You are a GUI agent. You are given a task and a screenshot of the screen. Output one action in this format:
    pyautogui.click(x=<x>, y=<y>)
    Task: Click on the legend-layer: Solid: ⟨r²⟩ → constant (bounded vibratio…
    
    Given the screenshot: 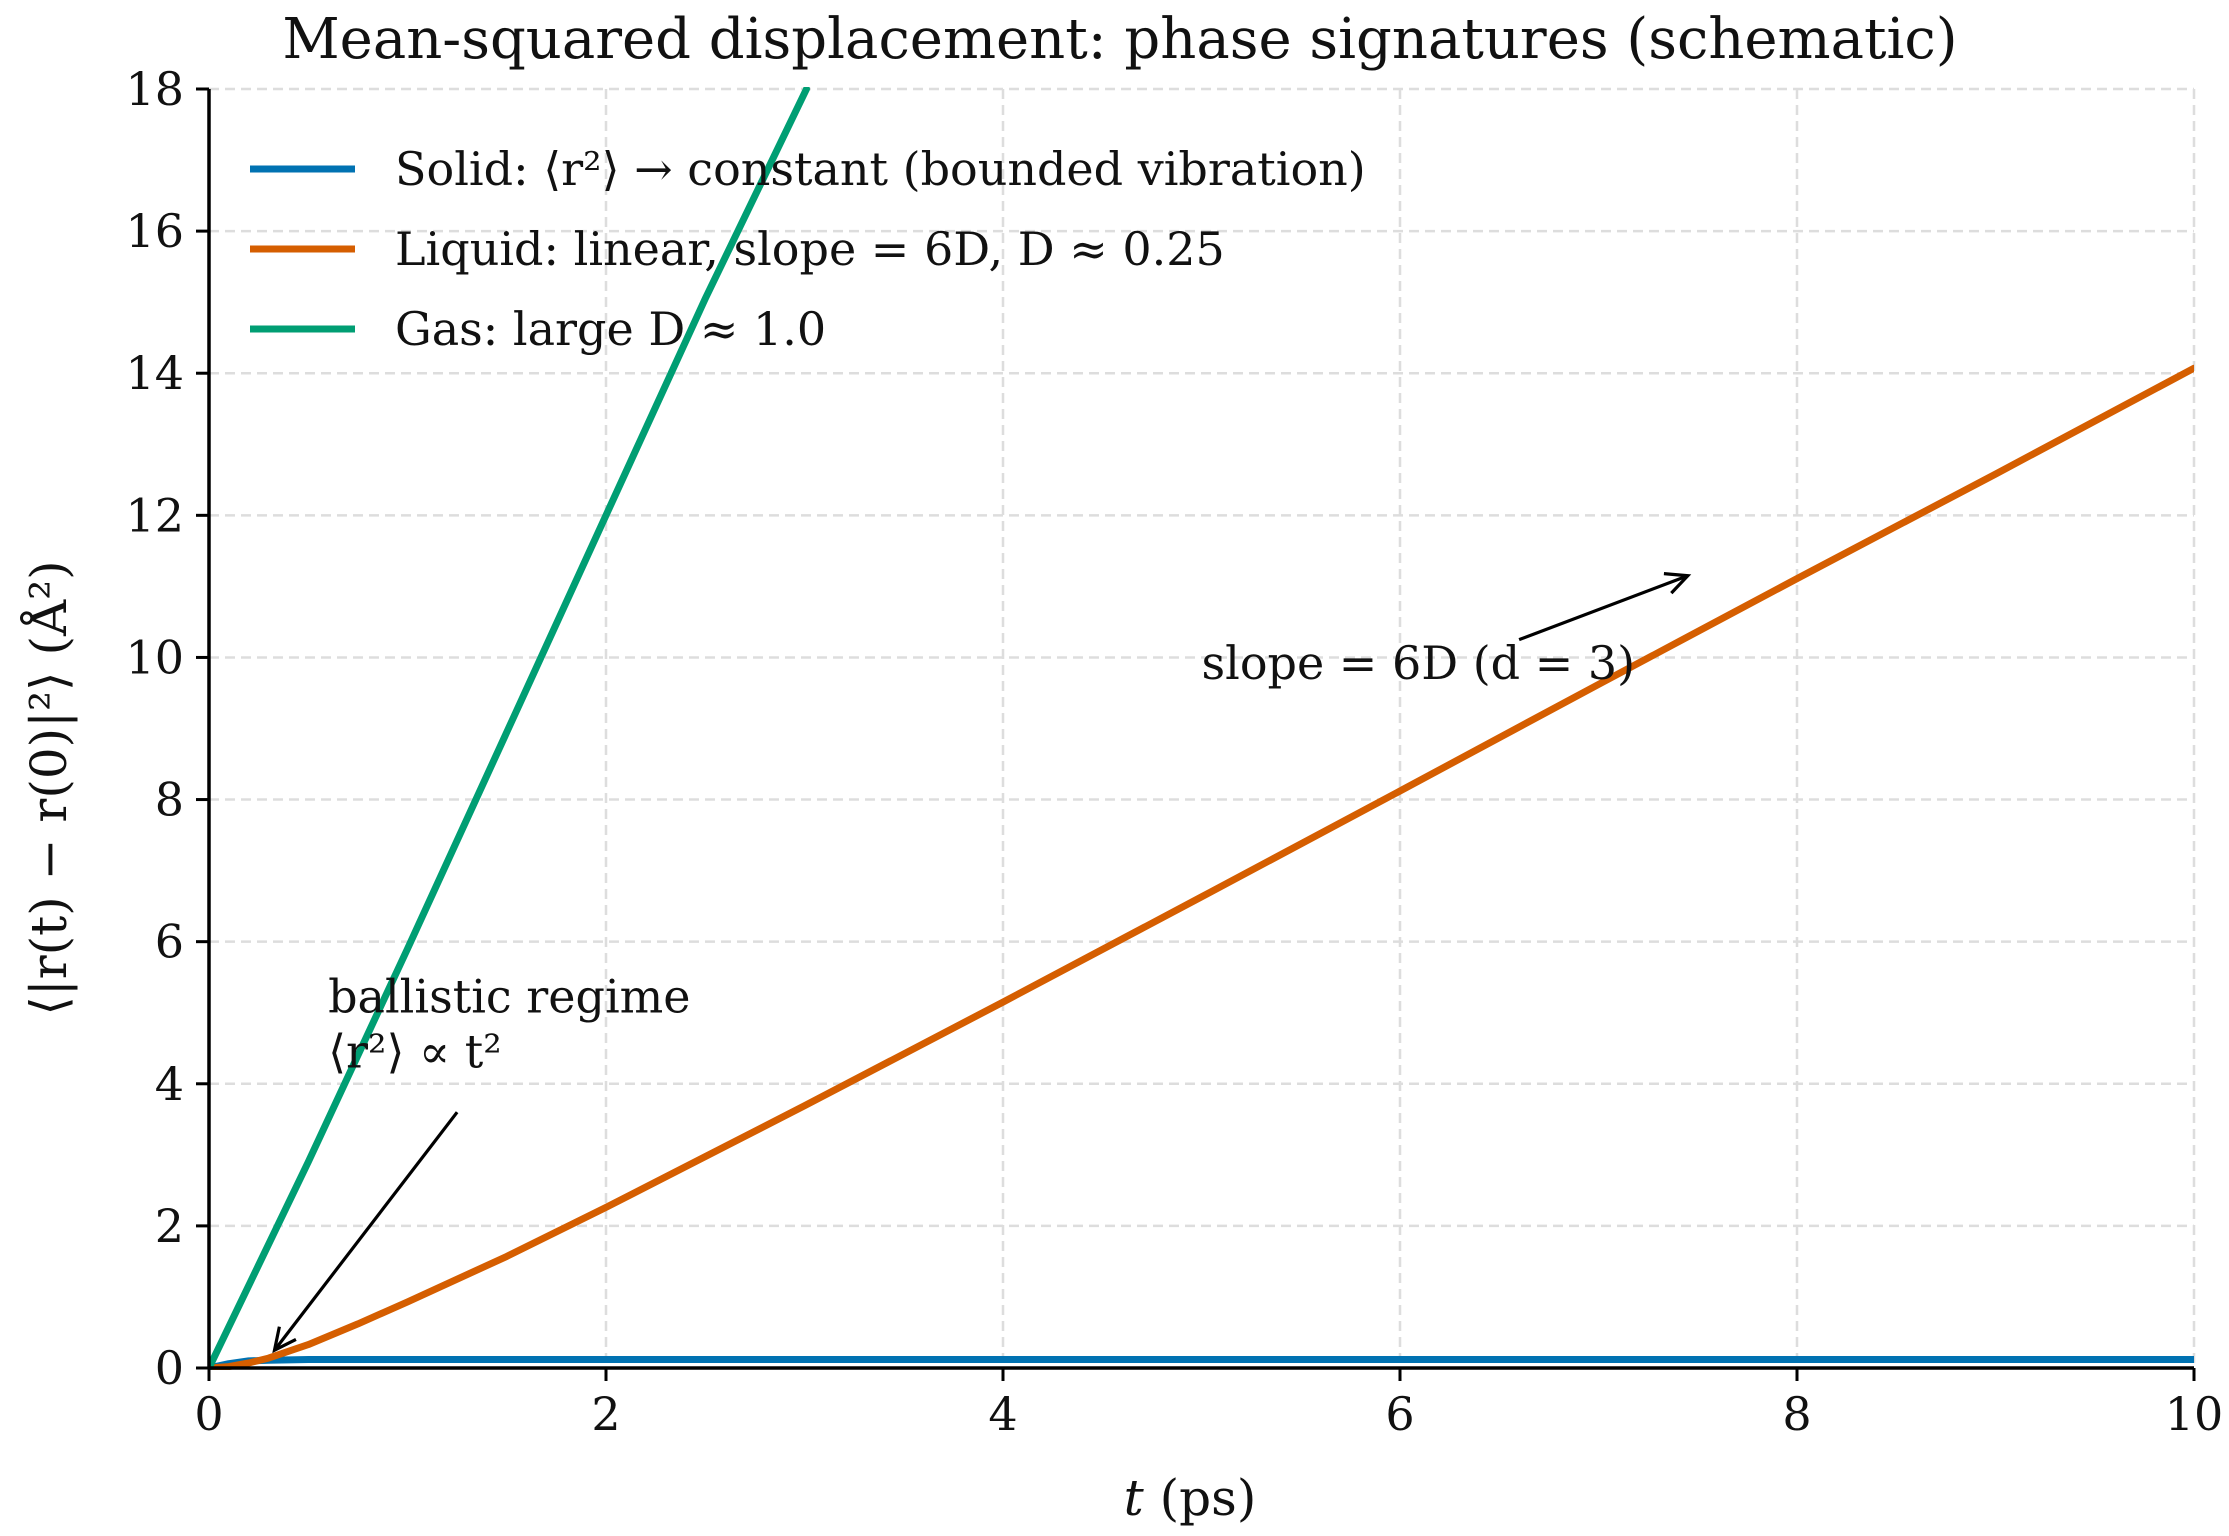 What is the action you would take?
    pyautogui.click(x=808, y=249)
    